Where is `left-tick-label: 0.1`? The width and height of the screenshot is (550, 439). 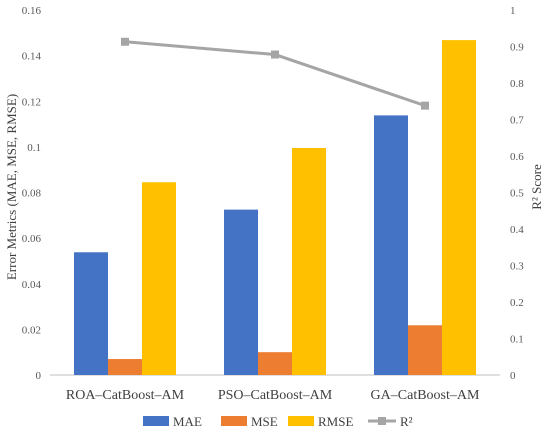 left-tick-label: 0.1 is located at coordinates (34, 148).